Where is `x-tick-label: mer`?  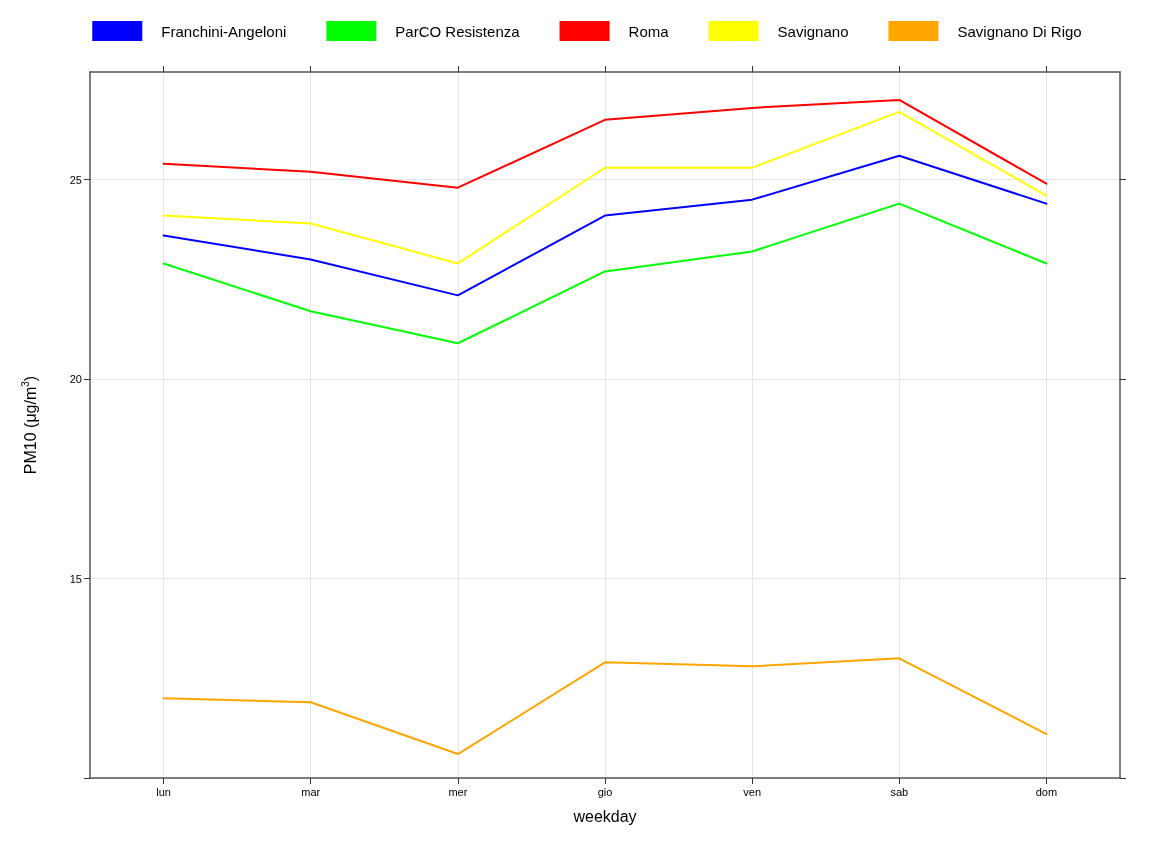 x-tick-label: mer is located at coordinates (458, 791).